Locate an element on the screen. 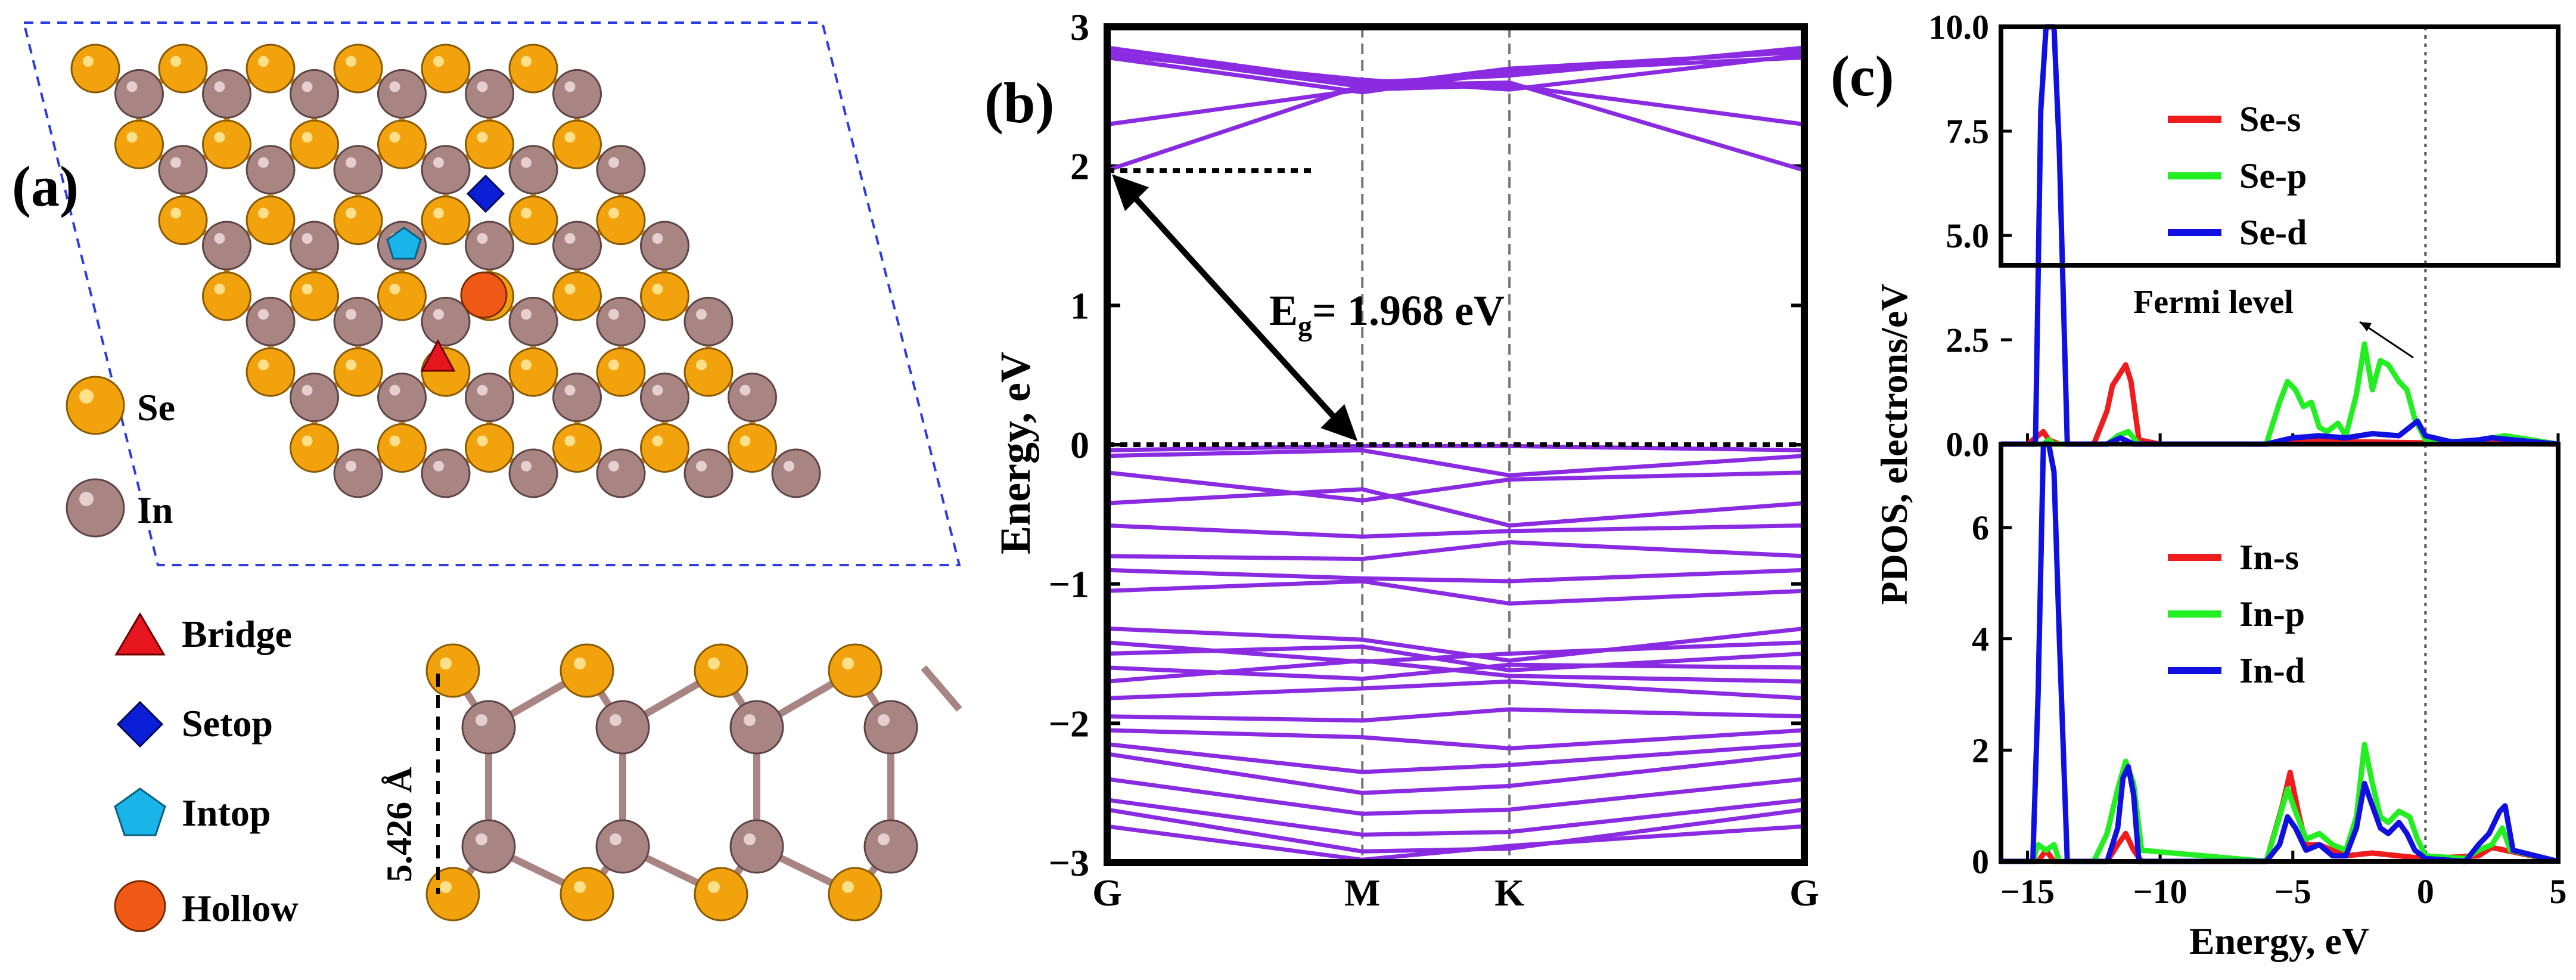  band-gap-arrow is located at coordinates (1234, 308).